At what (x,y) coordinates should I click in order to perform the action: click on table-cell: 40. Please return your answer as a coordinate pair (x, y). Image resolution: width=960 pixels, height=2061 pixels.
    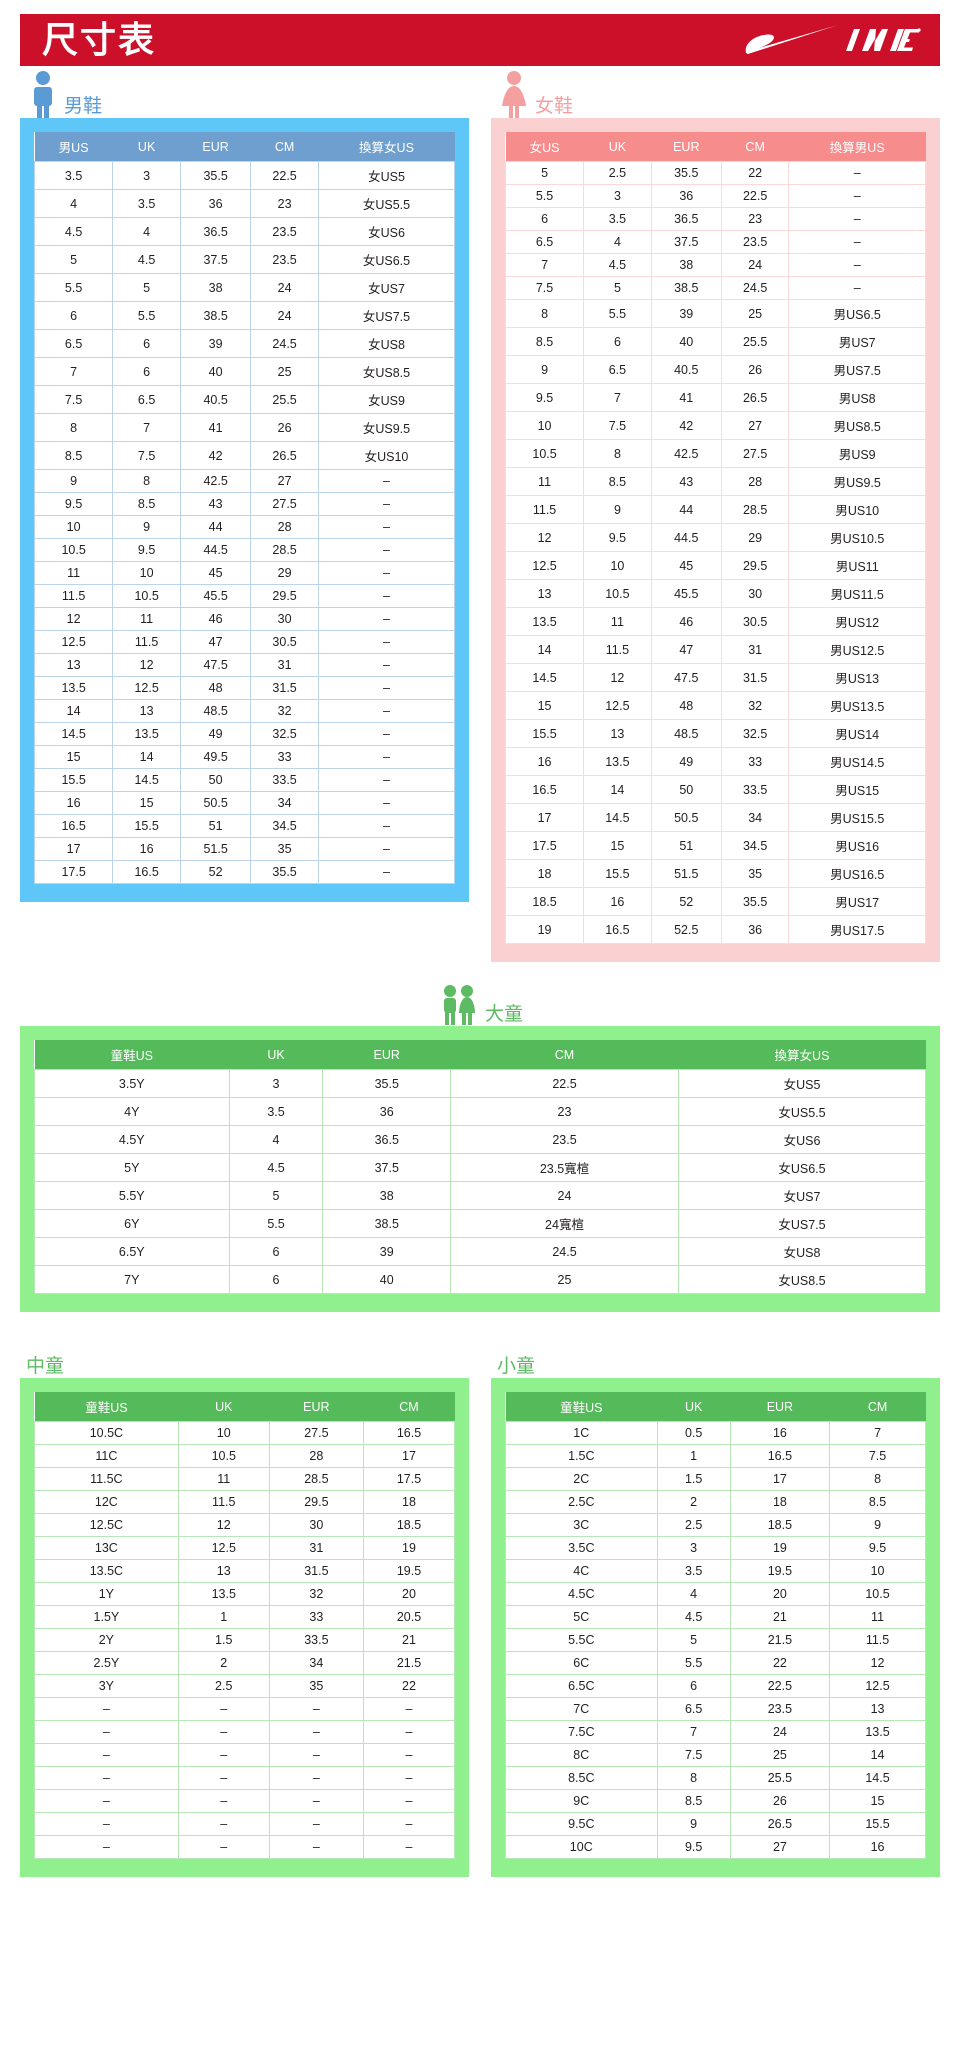
    Looking at the image, I should click on (387, 1279).